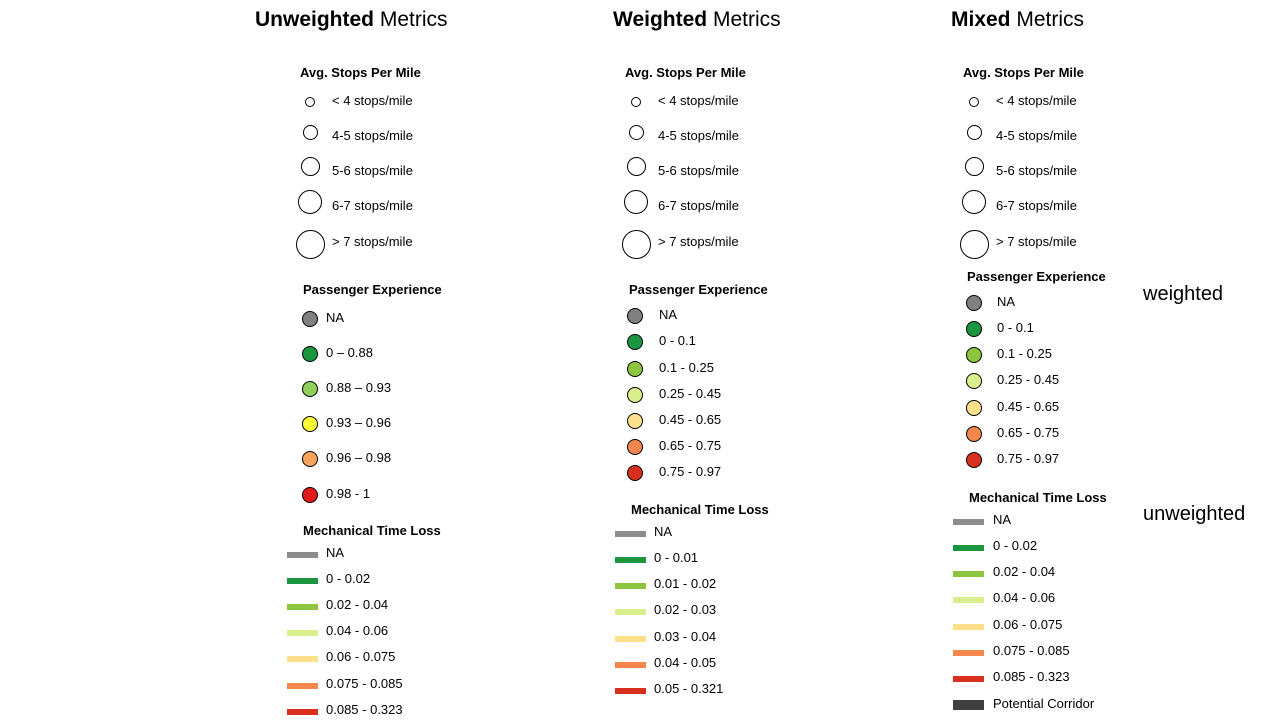  I want to click on passenger-experience-label: 0.98 - 1, so click(348, 493).